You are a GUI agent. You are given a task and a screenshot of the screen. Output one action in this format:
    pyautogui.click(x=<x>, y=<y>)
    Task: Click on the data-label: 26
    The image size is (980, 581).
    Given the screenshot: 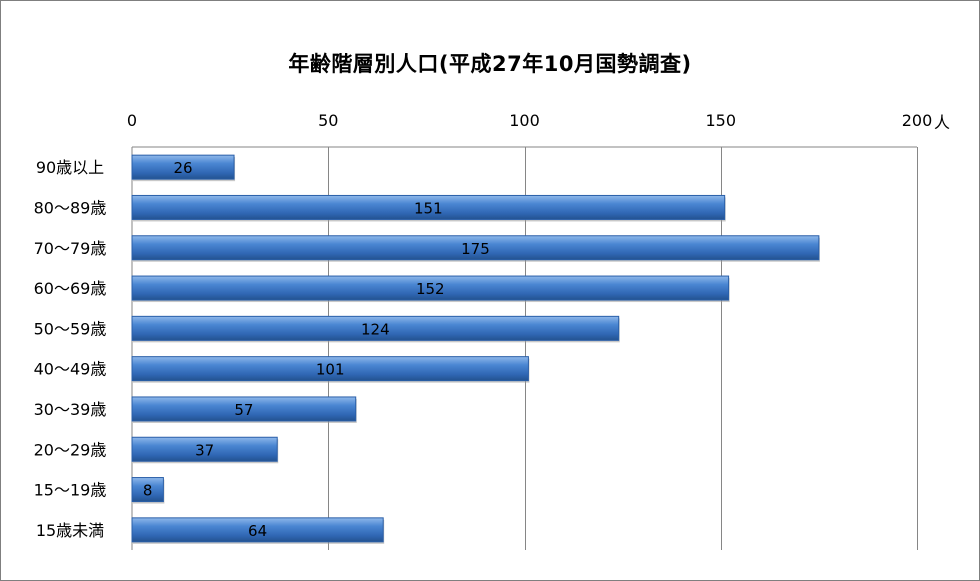 What is the action you would take?
    pyautogui.click(x=182, y=168)
    